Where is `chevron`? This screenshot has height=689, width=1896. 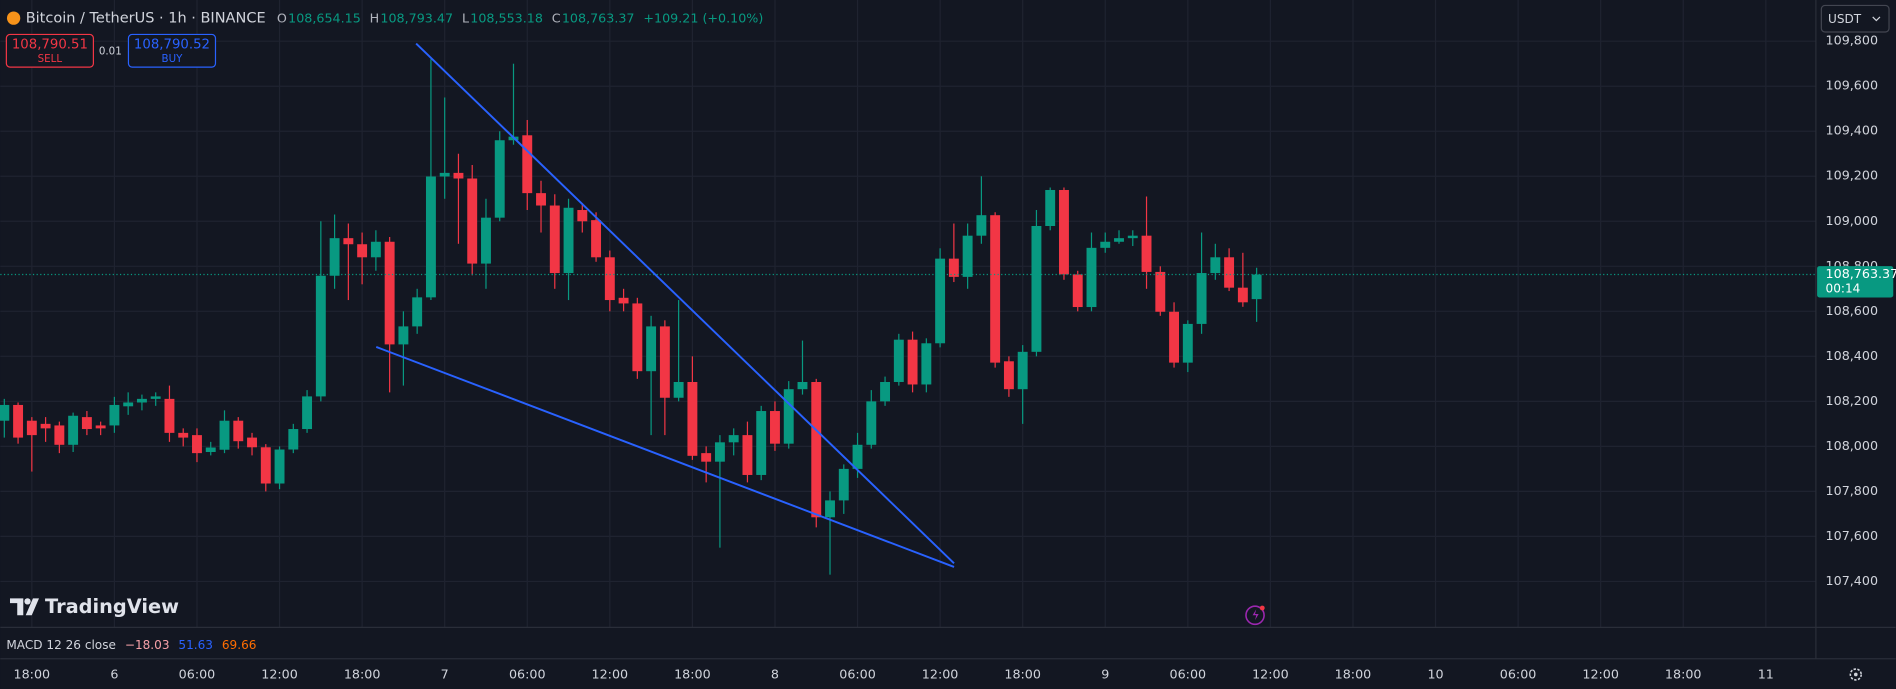 chevron is located at coordinates (1876, 19).